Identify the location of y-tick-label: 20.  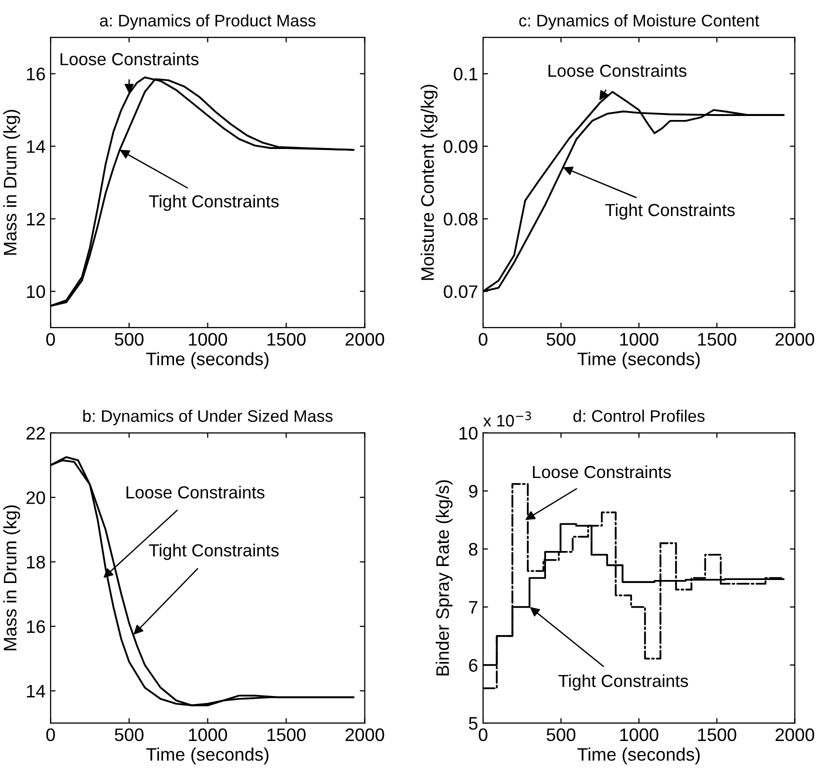
(36, 497).